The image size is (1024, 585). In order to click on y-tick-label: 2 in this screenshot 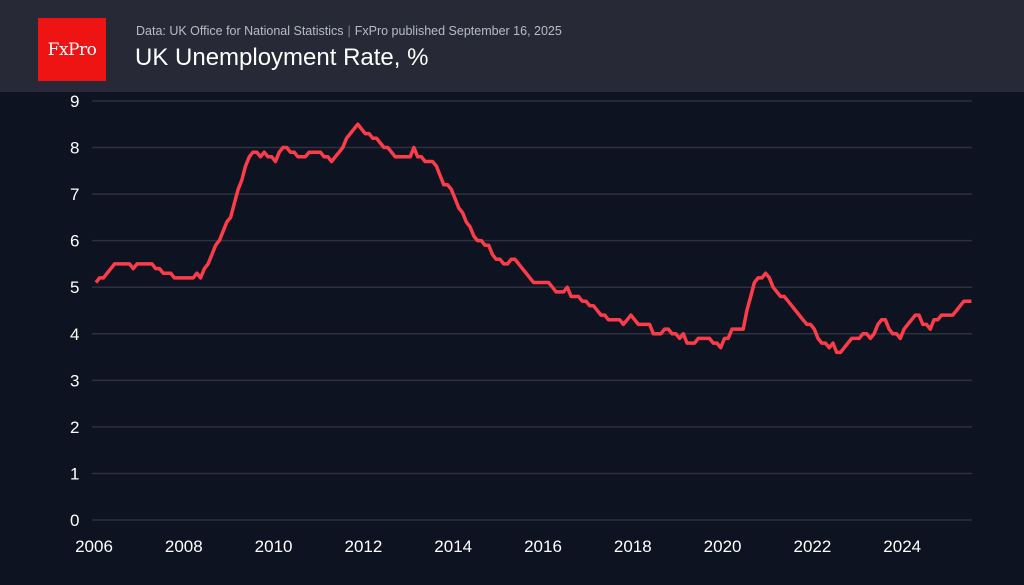, I will do `click(74, 427)`.